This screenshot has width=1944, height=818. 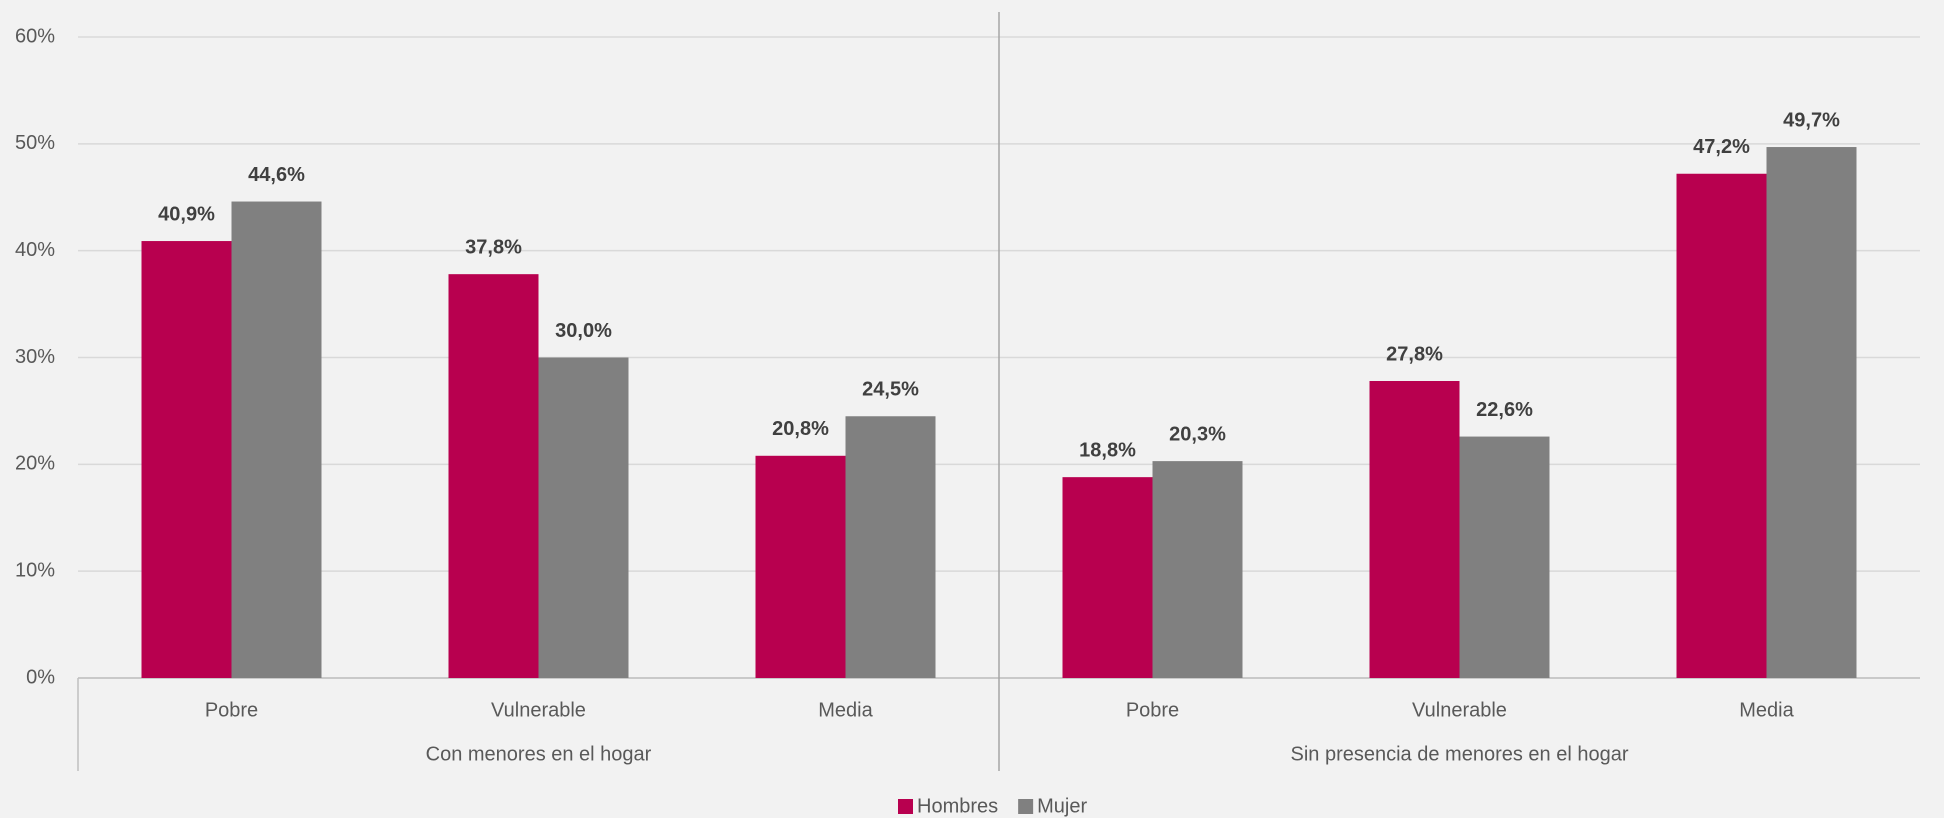 What do you see at coordinates (1197, 434) in the screenshot?
I see `value-label: 20,3%` at bounding box center [1197, 434].